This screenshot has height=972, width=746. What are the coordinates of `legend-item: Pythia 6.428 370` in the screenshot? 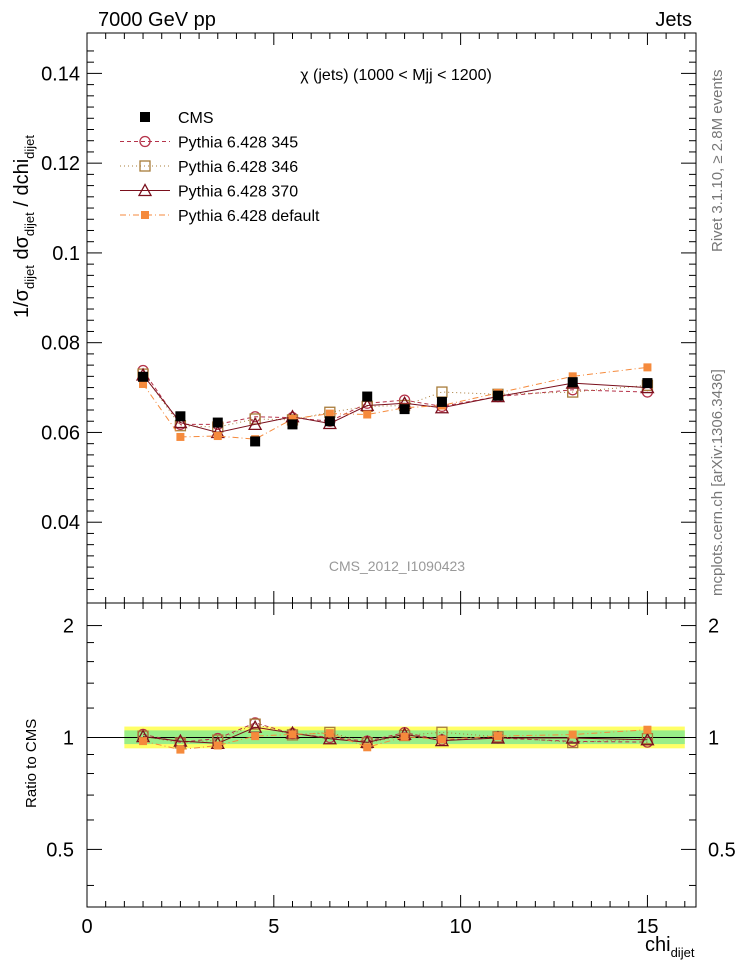 It's located at (209, 192).